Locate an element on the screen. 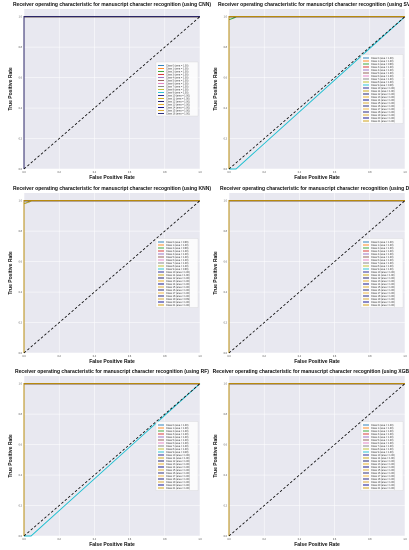 This screenshot has width=409, height=550. chance-diagonal is located at coordinates (317, 460).